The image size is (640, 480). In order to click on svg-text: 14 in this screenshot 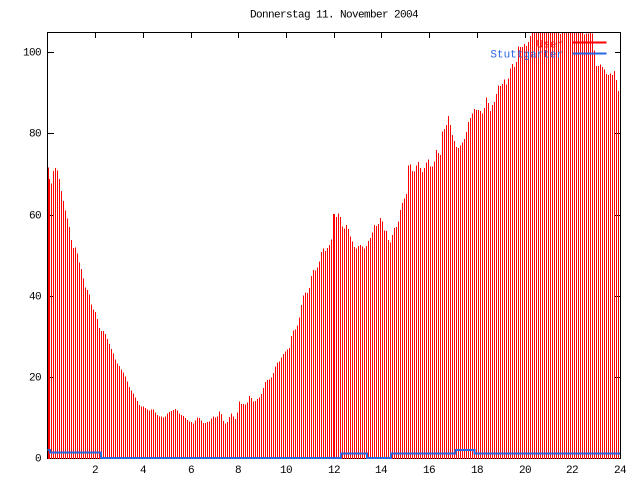, I will do `click(381, 471)`.